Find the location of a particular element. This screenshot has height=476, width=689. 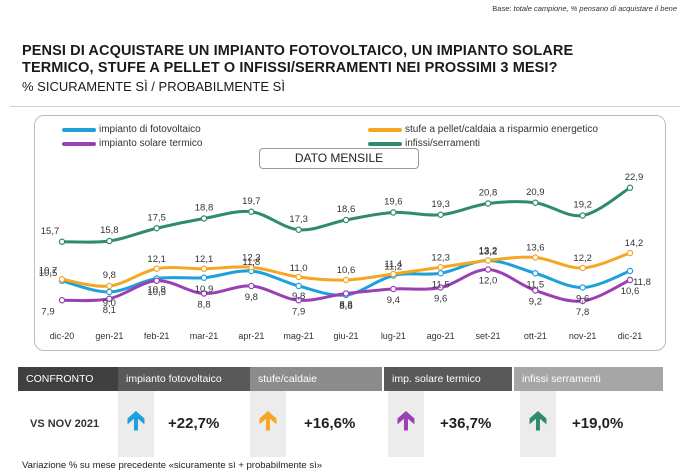

legend-swatch-infissi is located at coordinates (385, 143).